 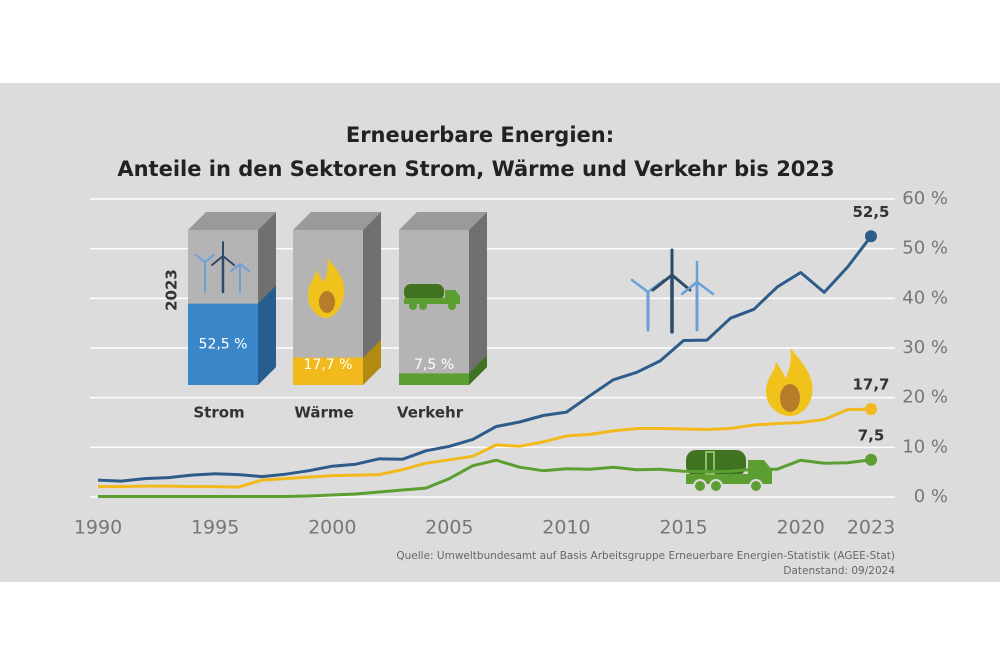 I want to click on chart-title: Erneuerbare Energien:, so click(x=480, y=135).